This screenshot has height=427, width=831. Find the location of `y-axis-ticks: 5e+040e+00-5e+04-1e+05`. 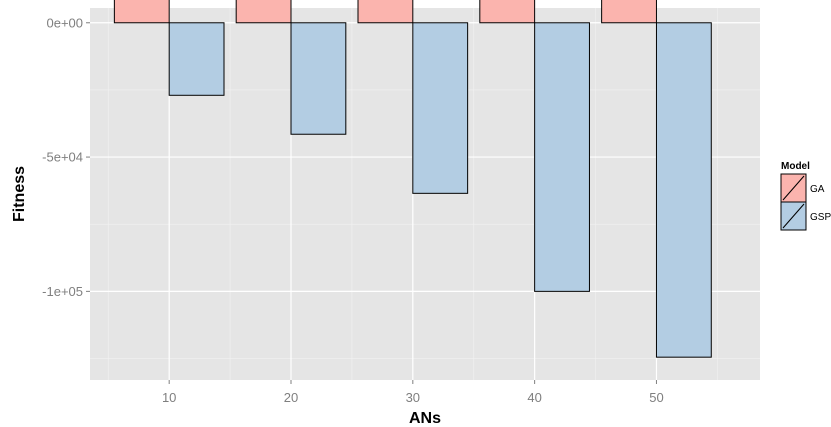

y-axis-ticks: 5e+040e+00-5e+04-1e+05 is located at coordinates (66, 157).